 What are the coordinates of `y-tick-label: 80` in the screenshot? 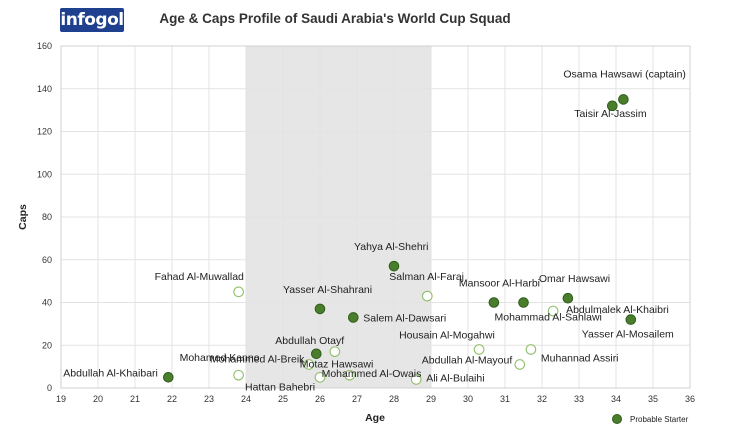 It's located at (47, 217).